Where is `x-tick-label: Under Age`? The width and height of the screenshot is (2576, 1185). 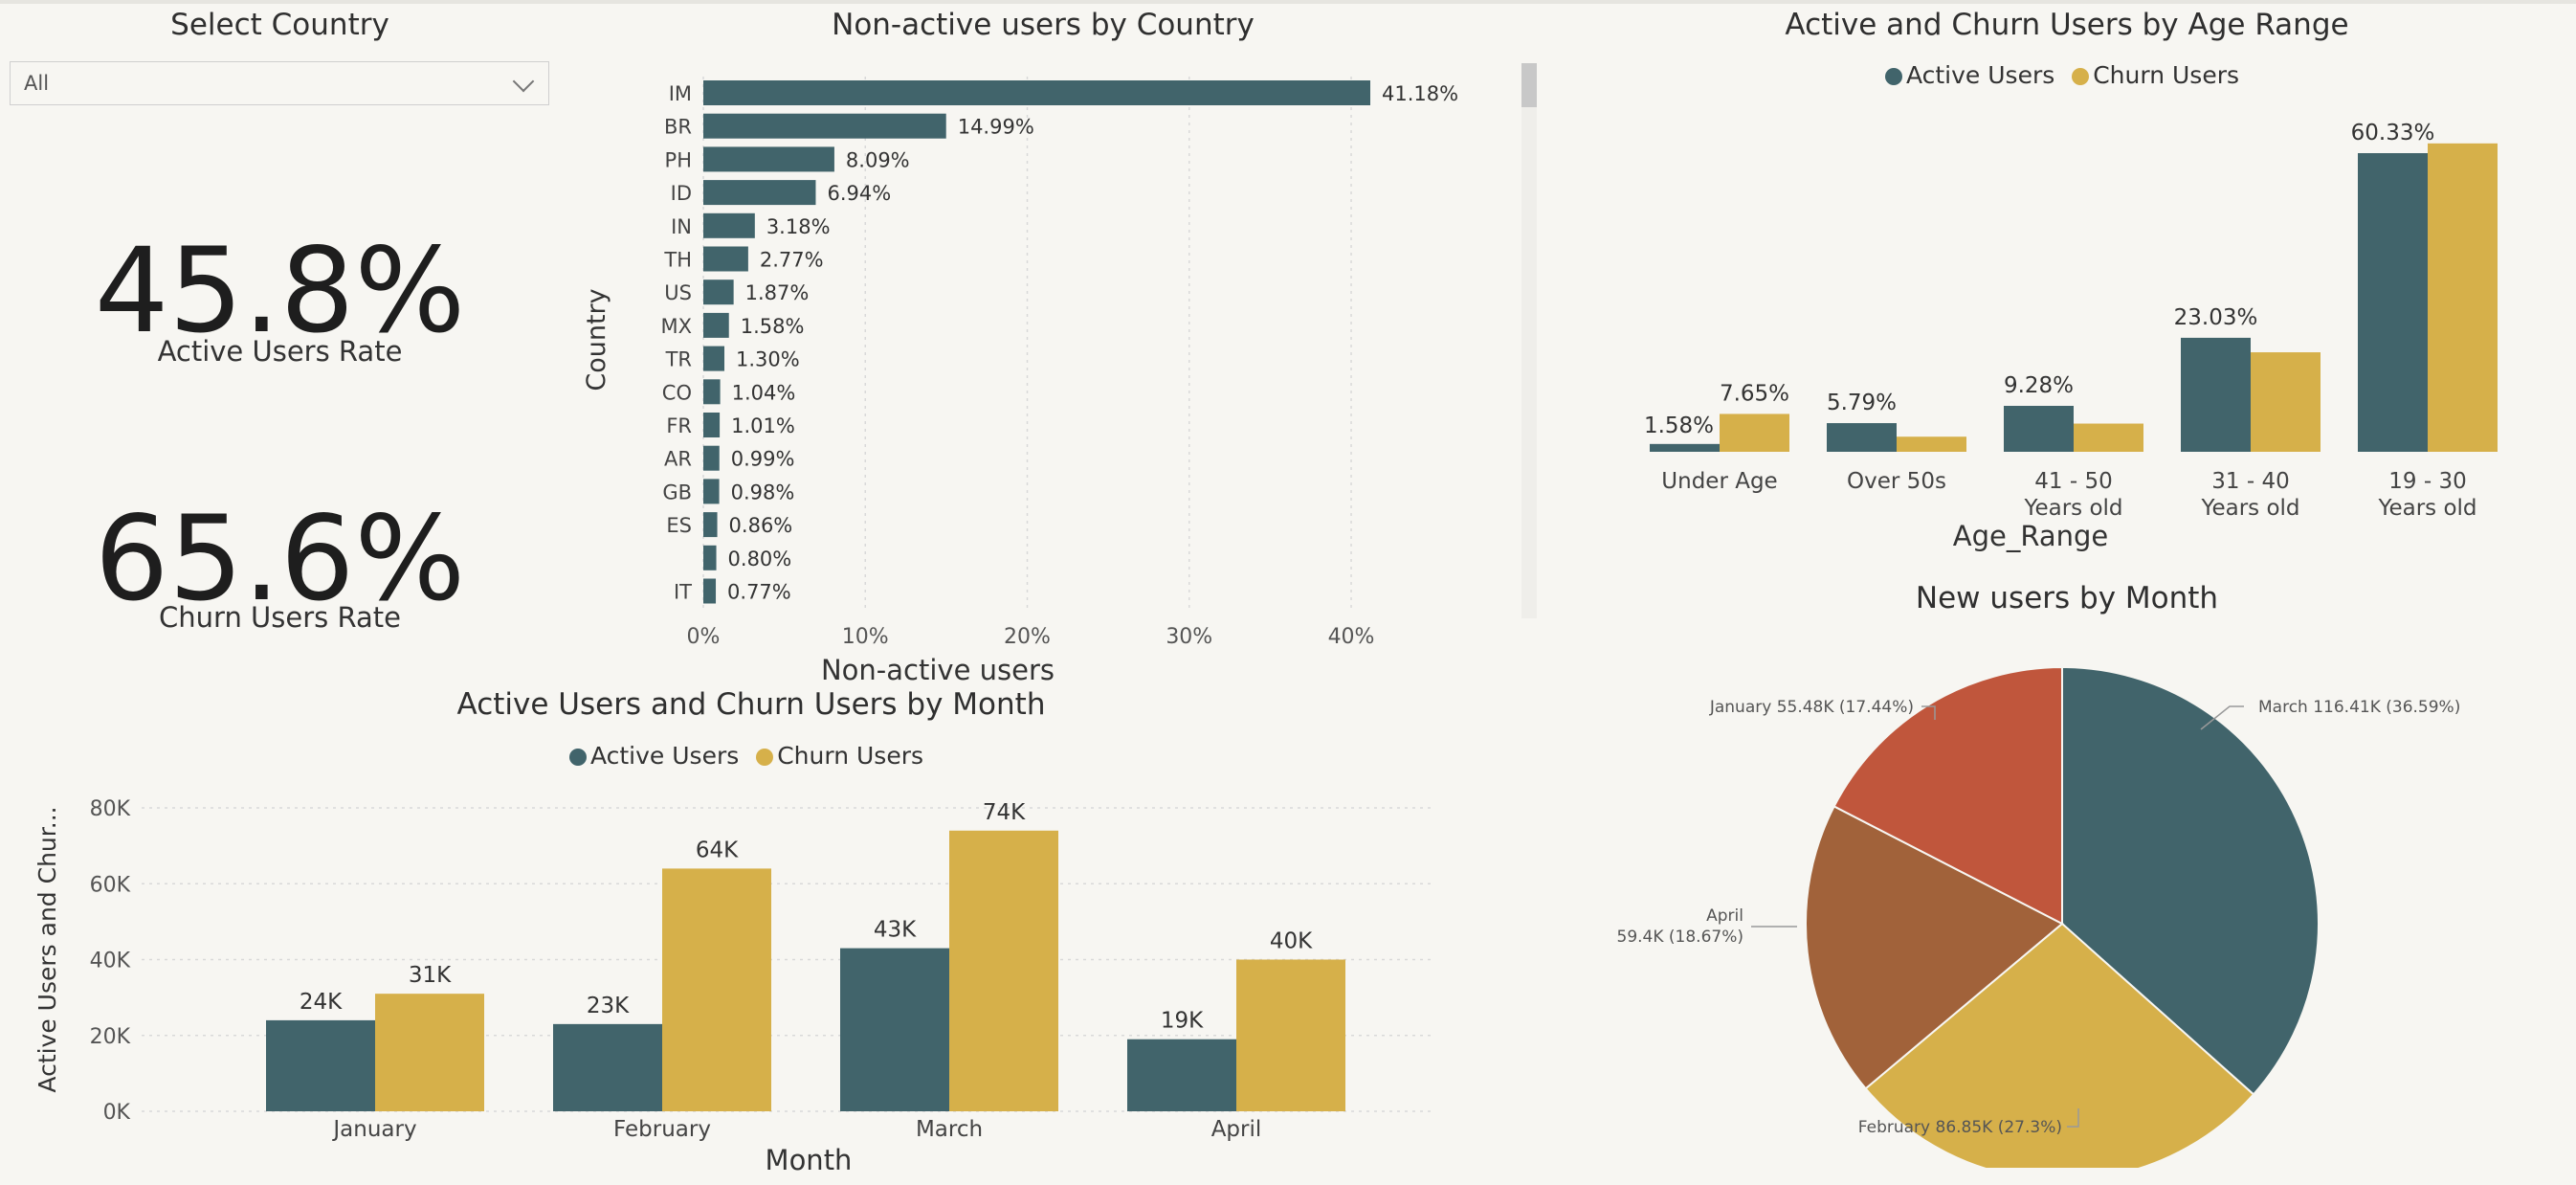 x-tick-label: Under Age is located at coordinates (1719, 481).